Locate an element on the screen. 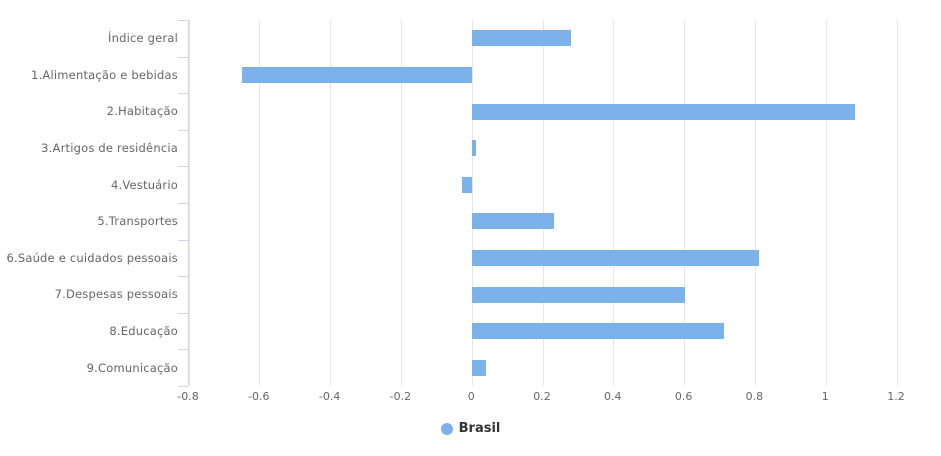  x-tick-label: 0.6 is located at coordinates (683, 396).